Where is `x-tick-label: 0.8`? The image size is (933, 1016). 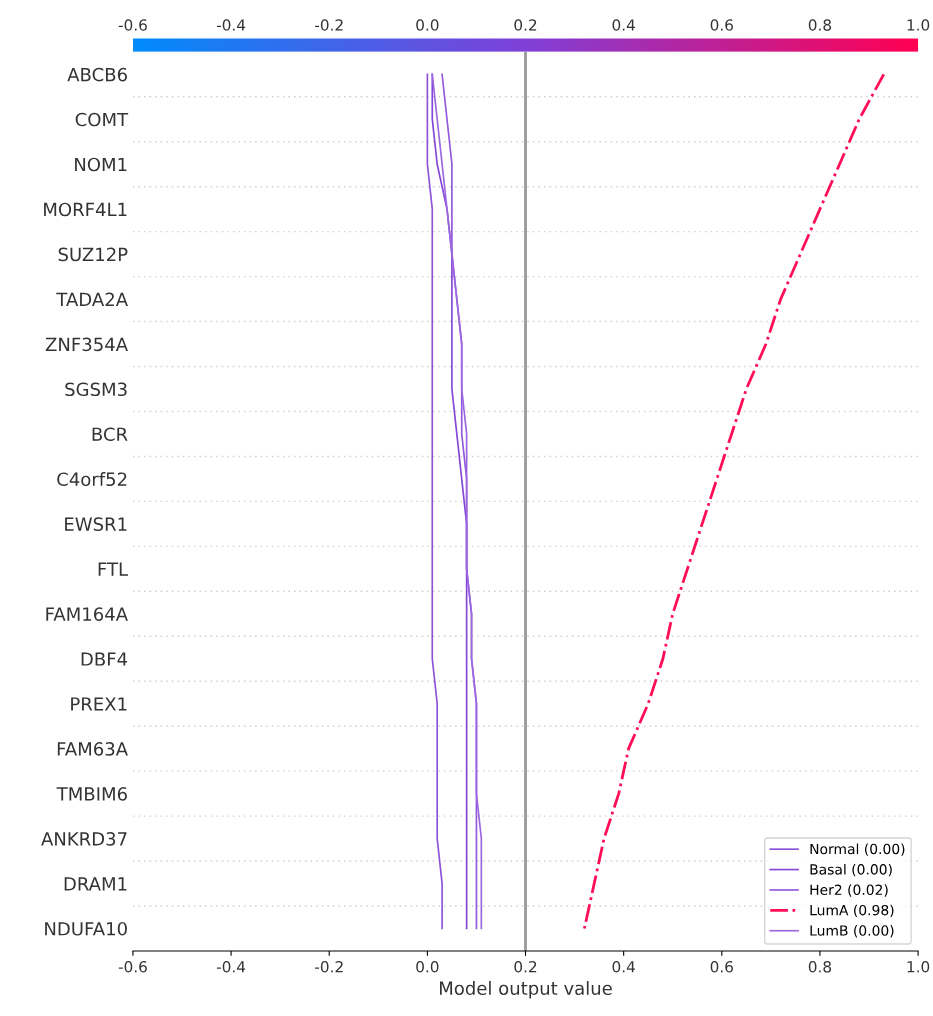
x-tick-label: 0.8 is located at coordinates (820, 966).